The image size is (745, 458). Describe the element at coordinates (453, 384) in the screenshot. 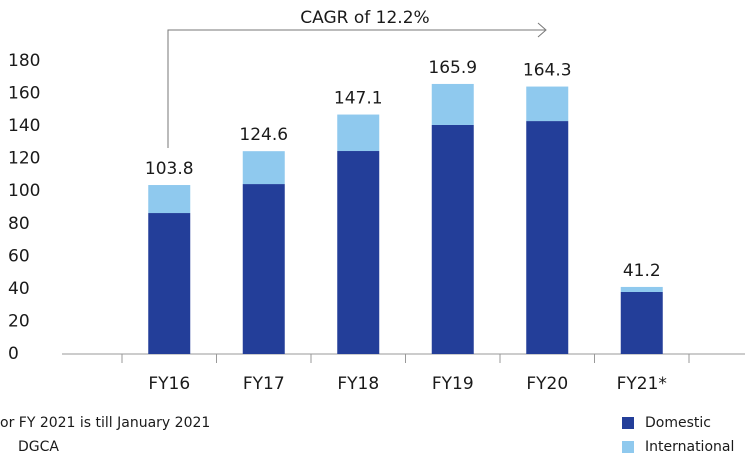

I see `x-tick-label: FY19` at that location.